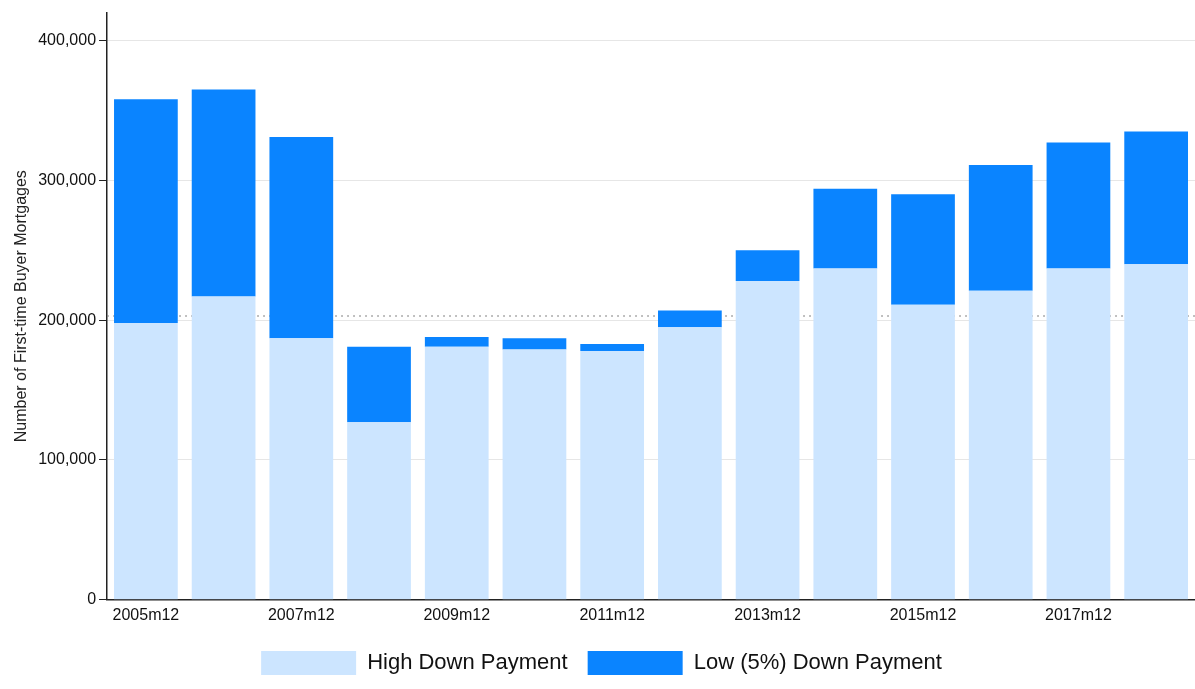  I want to click on y-tick-label: 400,000, so click(67, 39).